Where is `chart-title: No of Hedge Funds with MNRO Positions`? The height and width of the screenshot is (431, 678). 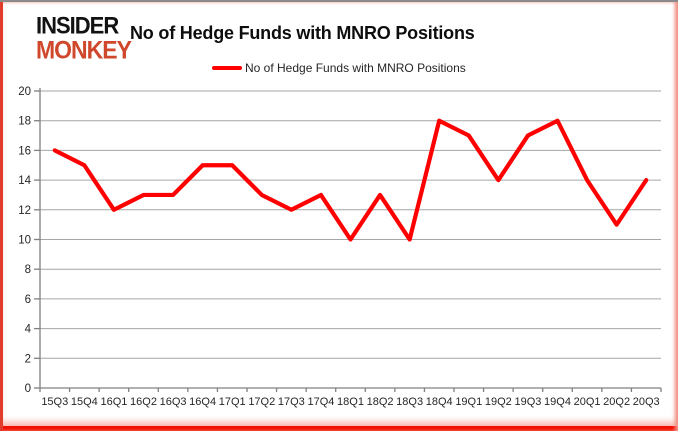 chart-title: No of Hedge Funds with MNRO Positions is located at coordinates (302, 33).